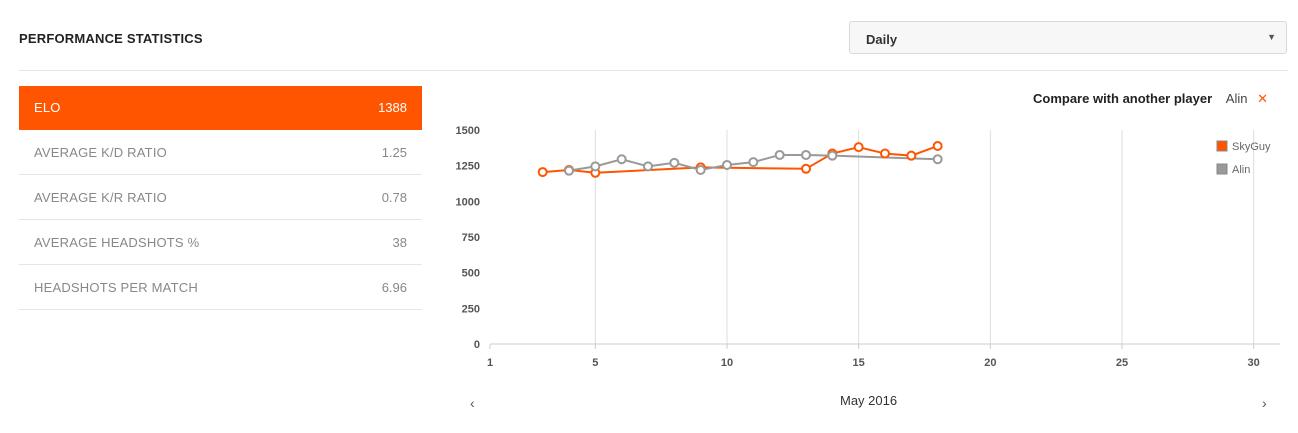 The width and height of the screenshot is (1298, 433). I want to click on stat-value: 1.25, so click(394, 152).